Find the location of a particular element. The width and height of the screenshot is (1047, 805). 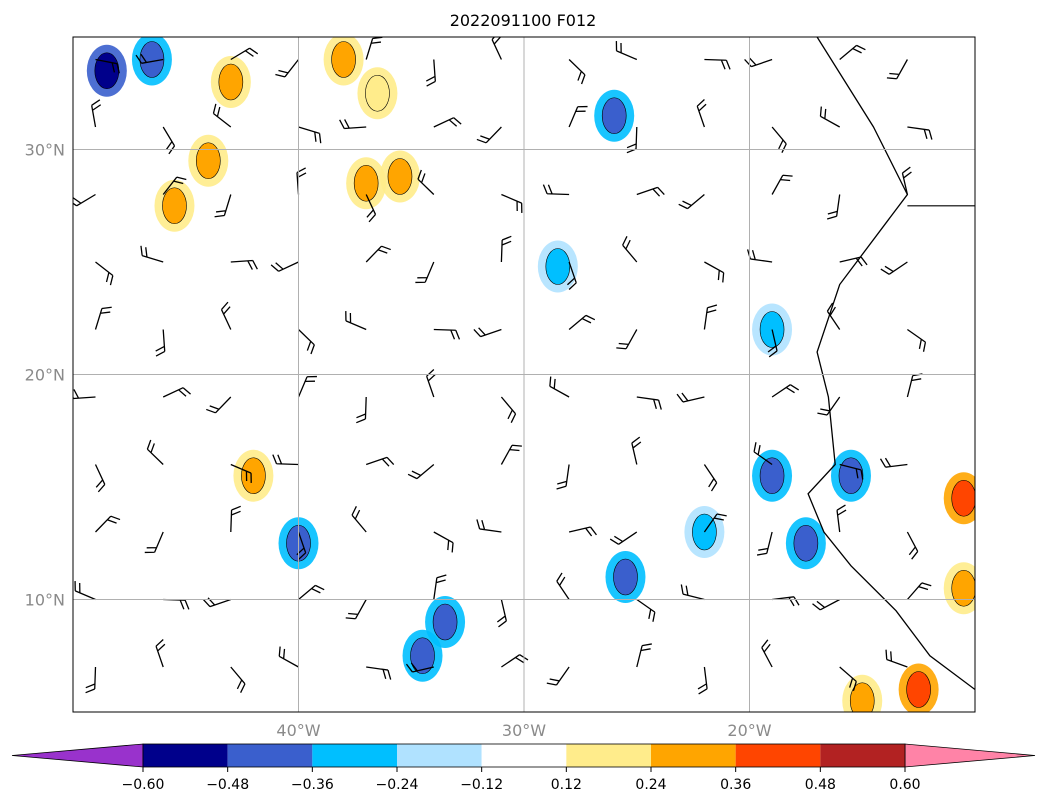

colorbar-tick-label: −0.48 is located at coordinates (227, 785).